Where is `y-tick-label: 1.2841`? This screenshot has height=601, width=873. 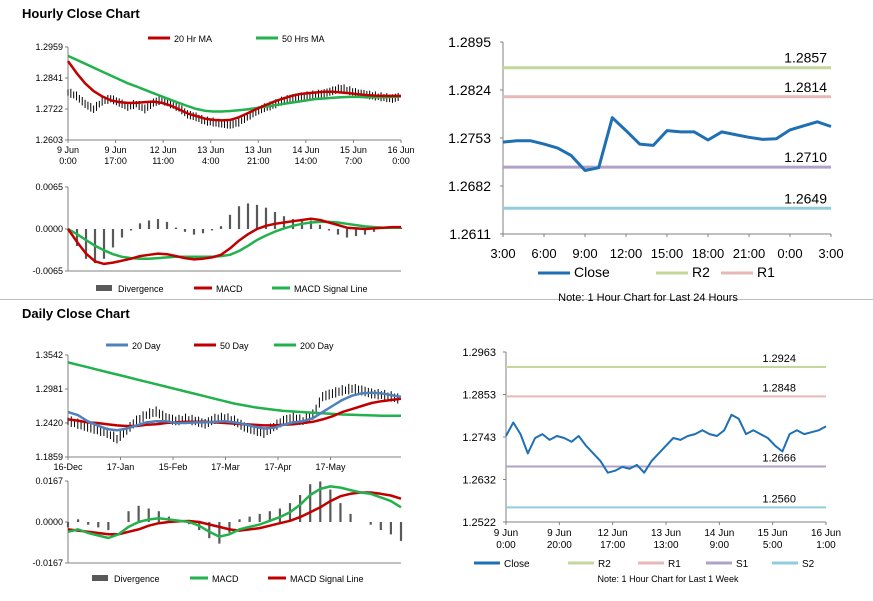 y-tick-label: 1.2841 is located at coordinates (49, 78).